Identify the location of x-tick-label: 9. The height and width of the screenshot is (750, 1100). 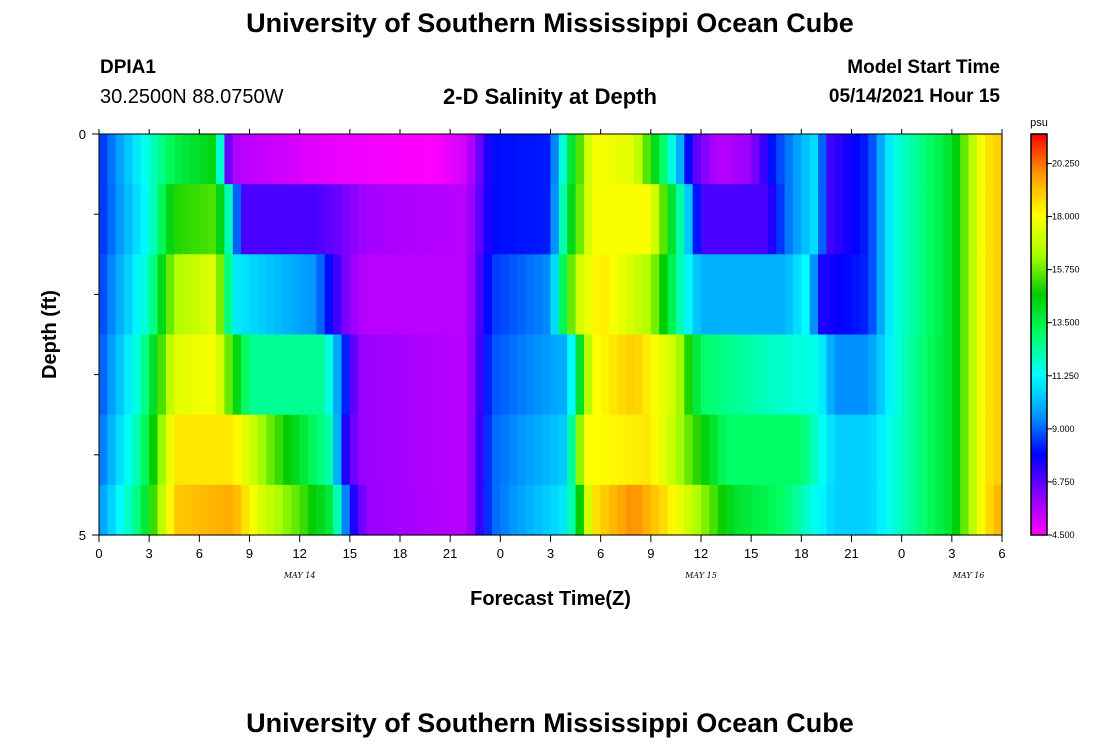
(249, 553).